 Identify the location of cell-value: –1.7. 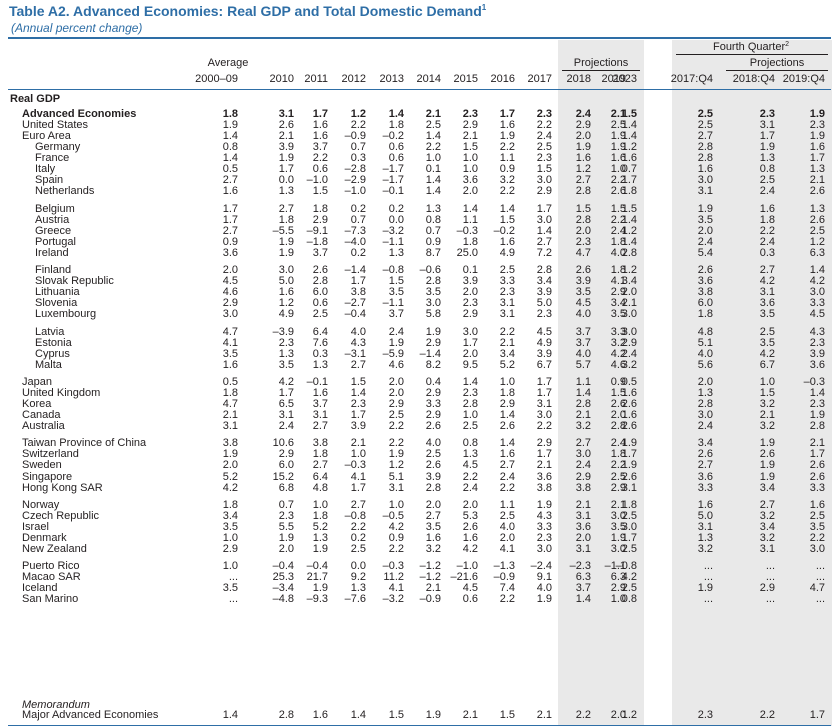
(393, 180).